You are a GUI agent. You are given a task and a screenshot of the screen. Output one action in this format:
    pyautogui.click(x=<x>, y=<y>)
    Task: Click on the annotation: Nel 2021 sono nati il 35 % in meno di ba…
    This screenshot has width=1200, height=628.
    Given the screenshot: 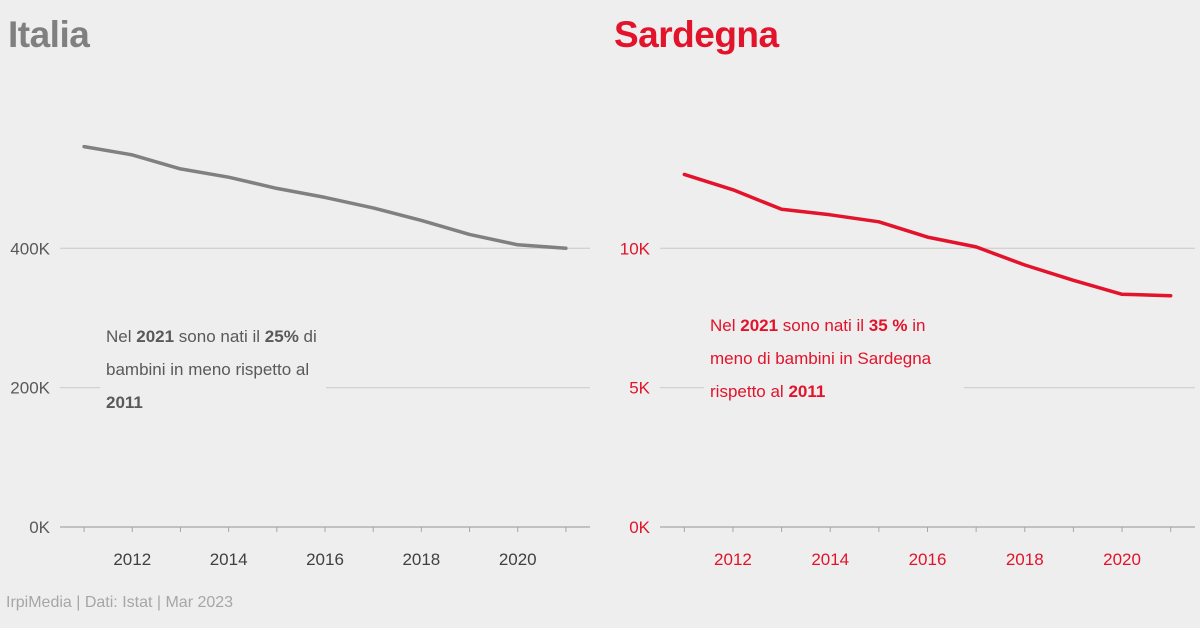 What is the action you would take?
    pyautogui.click(x=834, y=358)
    